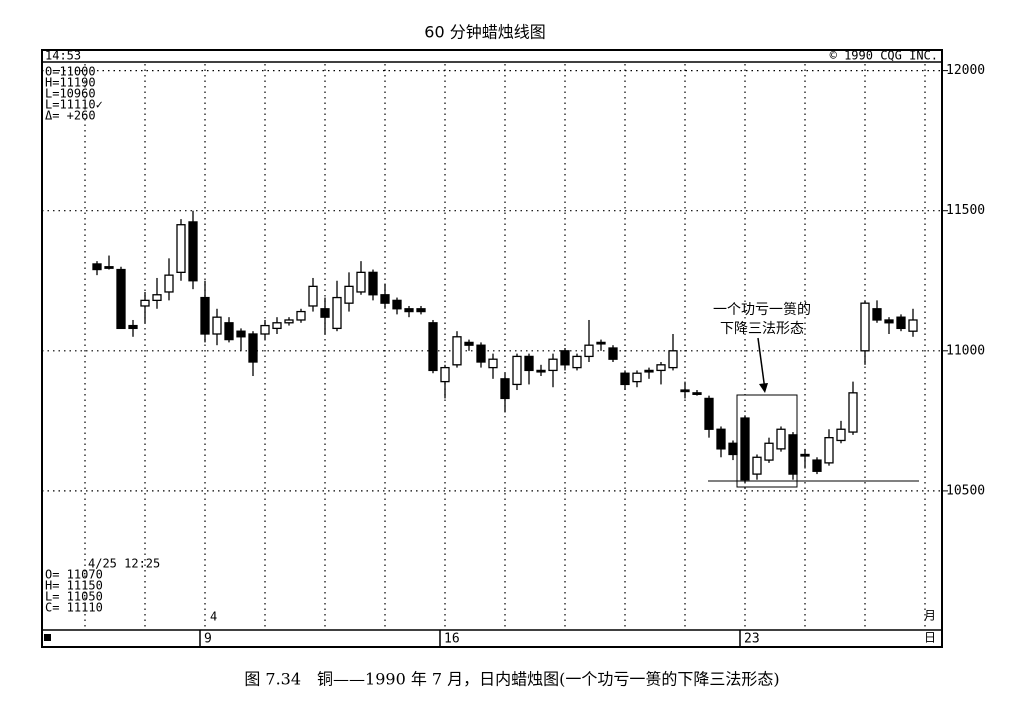  Describe the element at coordinates (965, 490) in the screenshot. I see `y-tick-label: 10500` at that location.